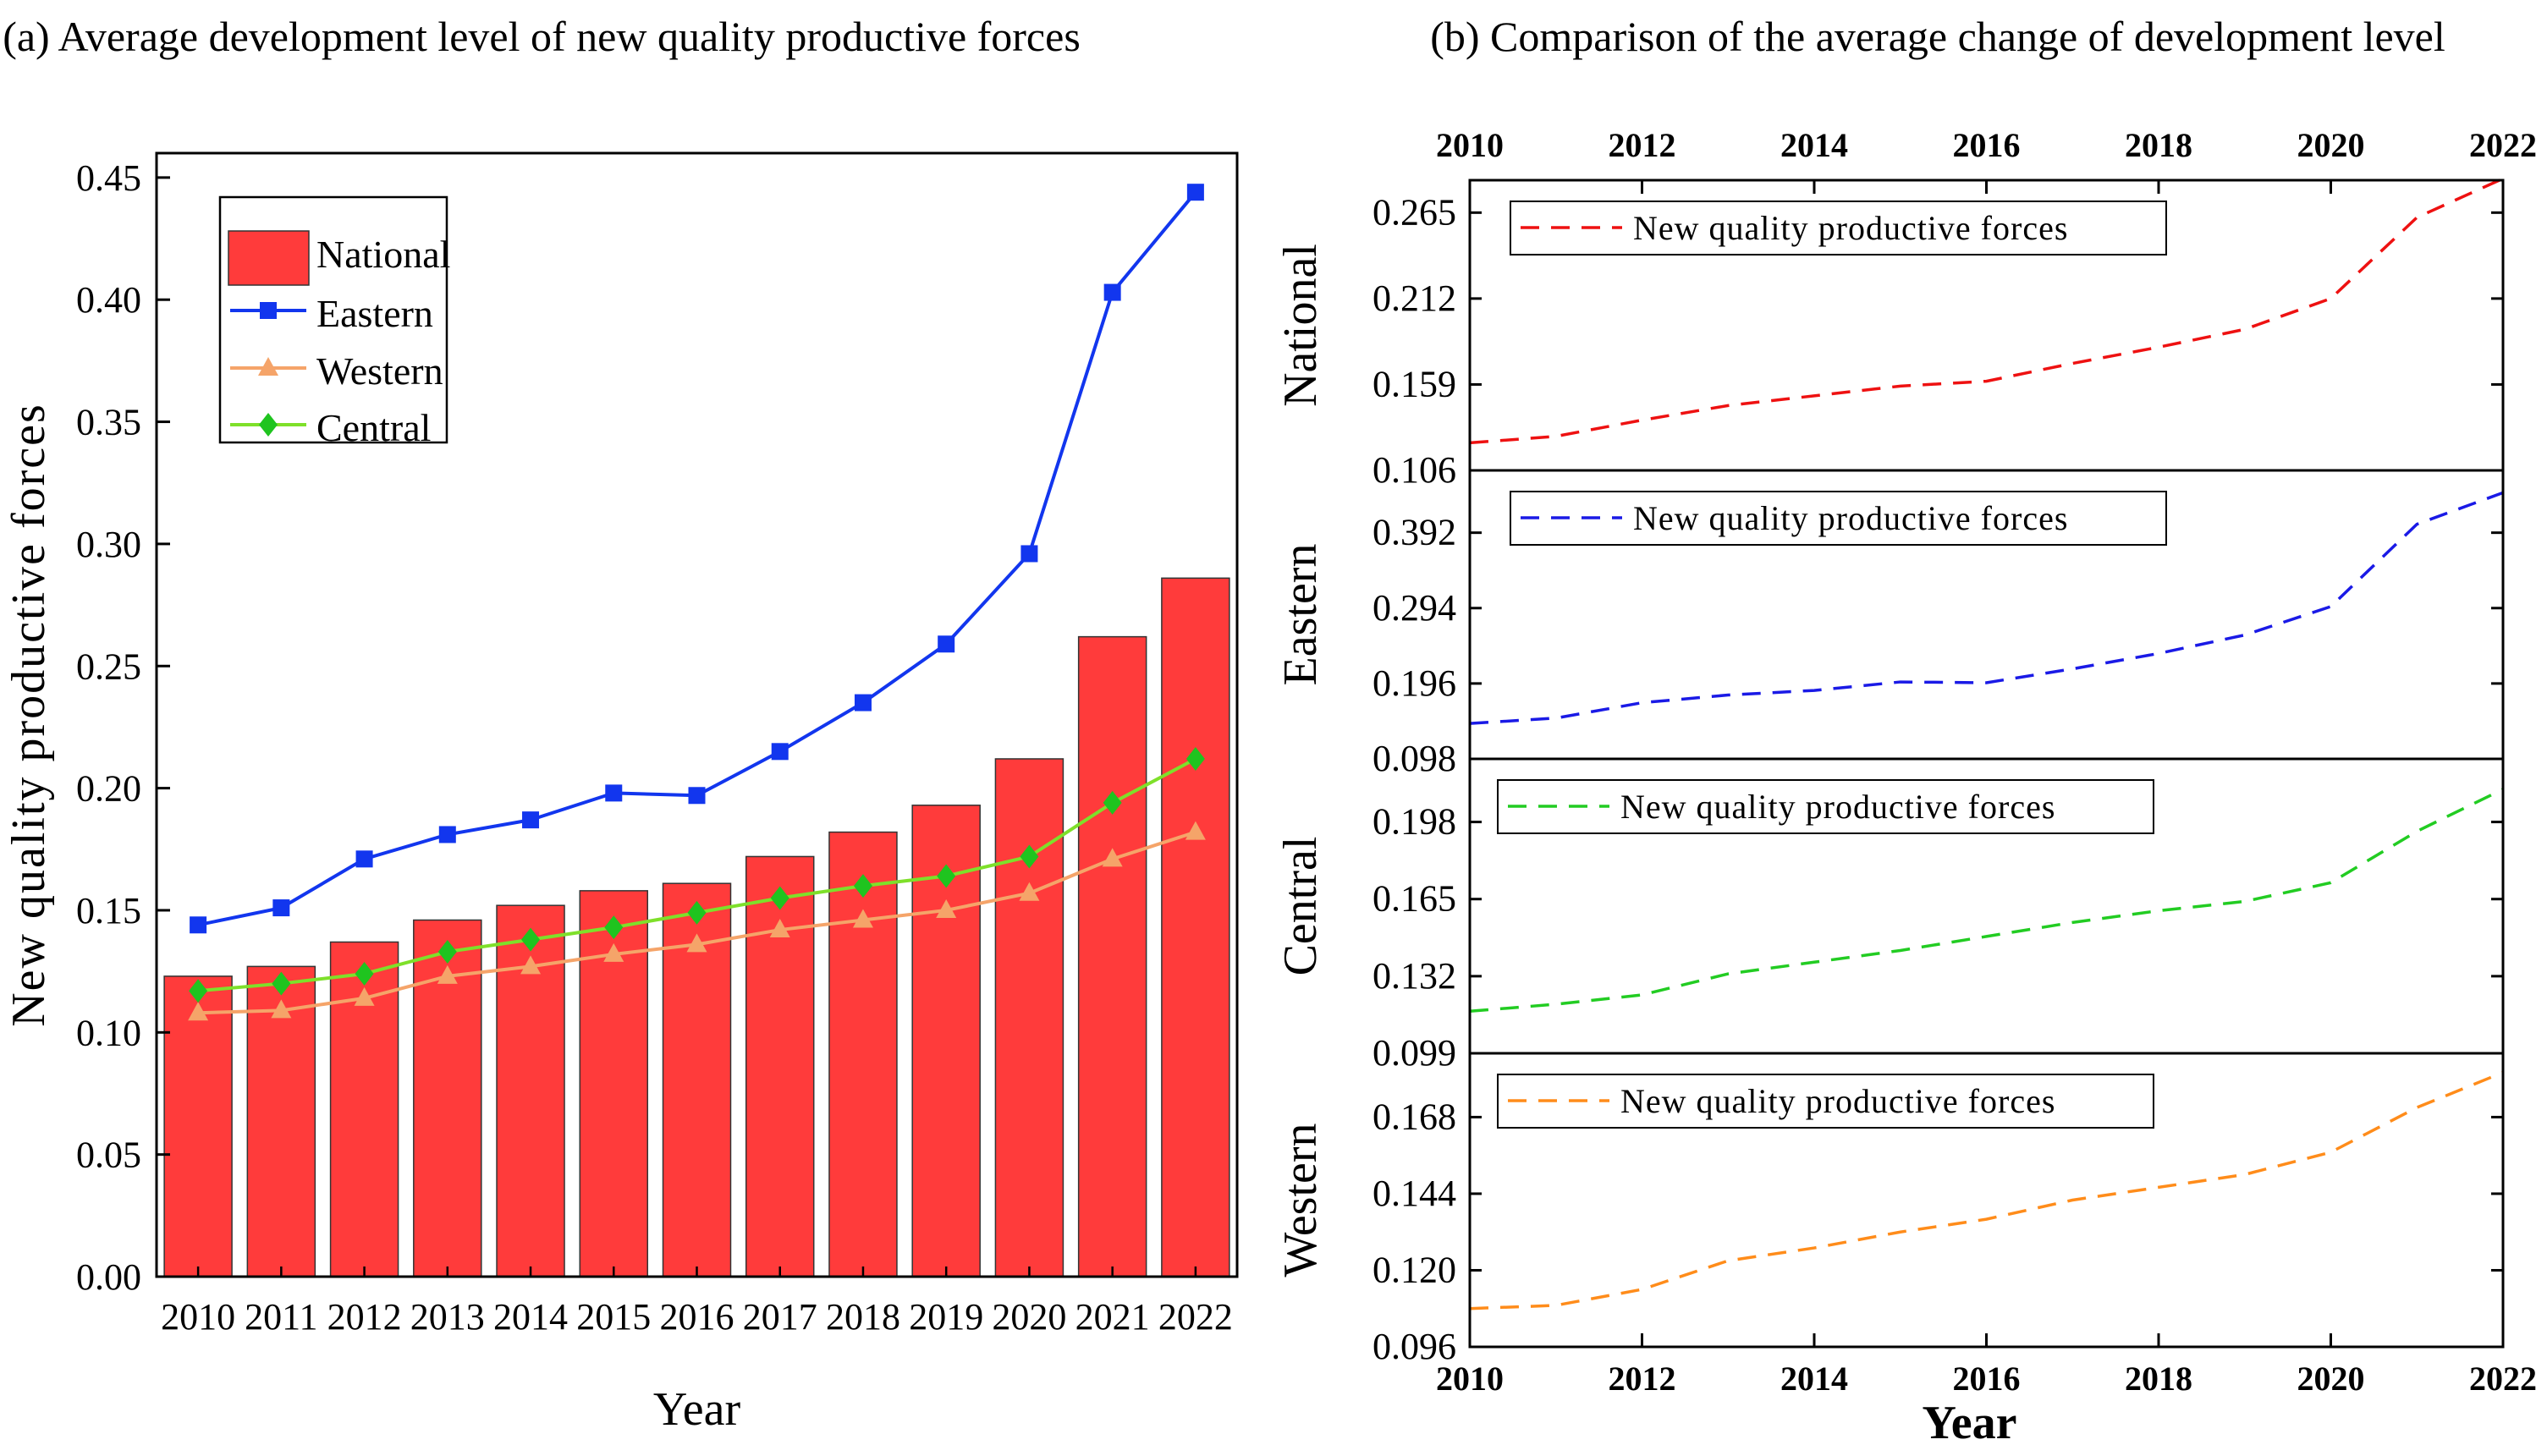 This screenshot has height=1456, width=2547. I want to click on legend-label-eastern: Eastern, so click(375, 313).